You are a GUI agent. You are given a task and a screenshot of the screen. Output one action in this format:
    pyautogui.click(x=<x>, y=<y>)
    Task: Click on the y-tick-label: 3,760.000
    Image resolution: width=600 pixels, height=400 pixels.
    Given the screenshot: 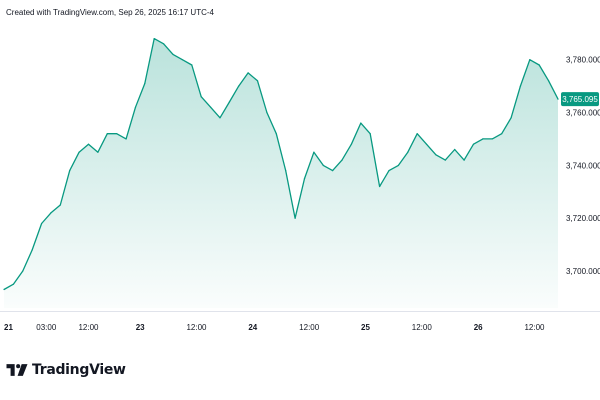 What is the action you would take?
    pyautogui.click(x=583, y=113)
    